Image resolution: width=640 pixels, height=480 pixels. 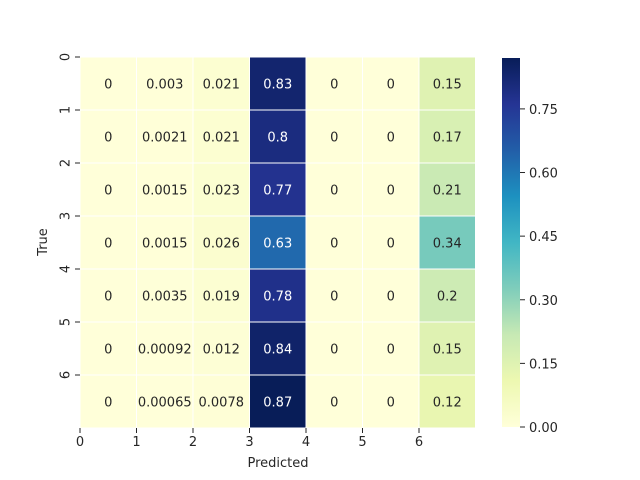 I want to click on cell-value-label-r5-c3: 0.84, so click(x=277, y=350).